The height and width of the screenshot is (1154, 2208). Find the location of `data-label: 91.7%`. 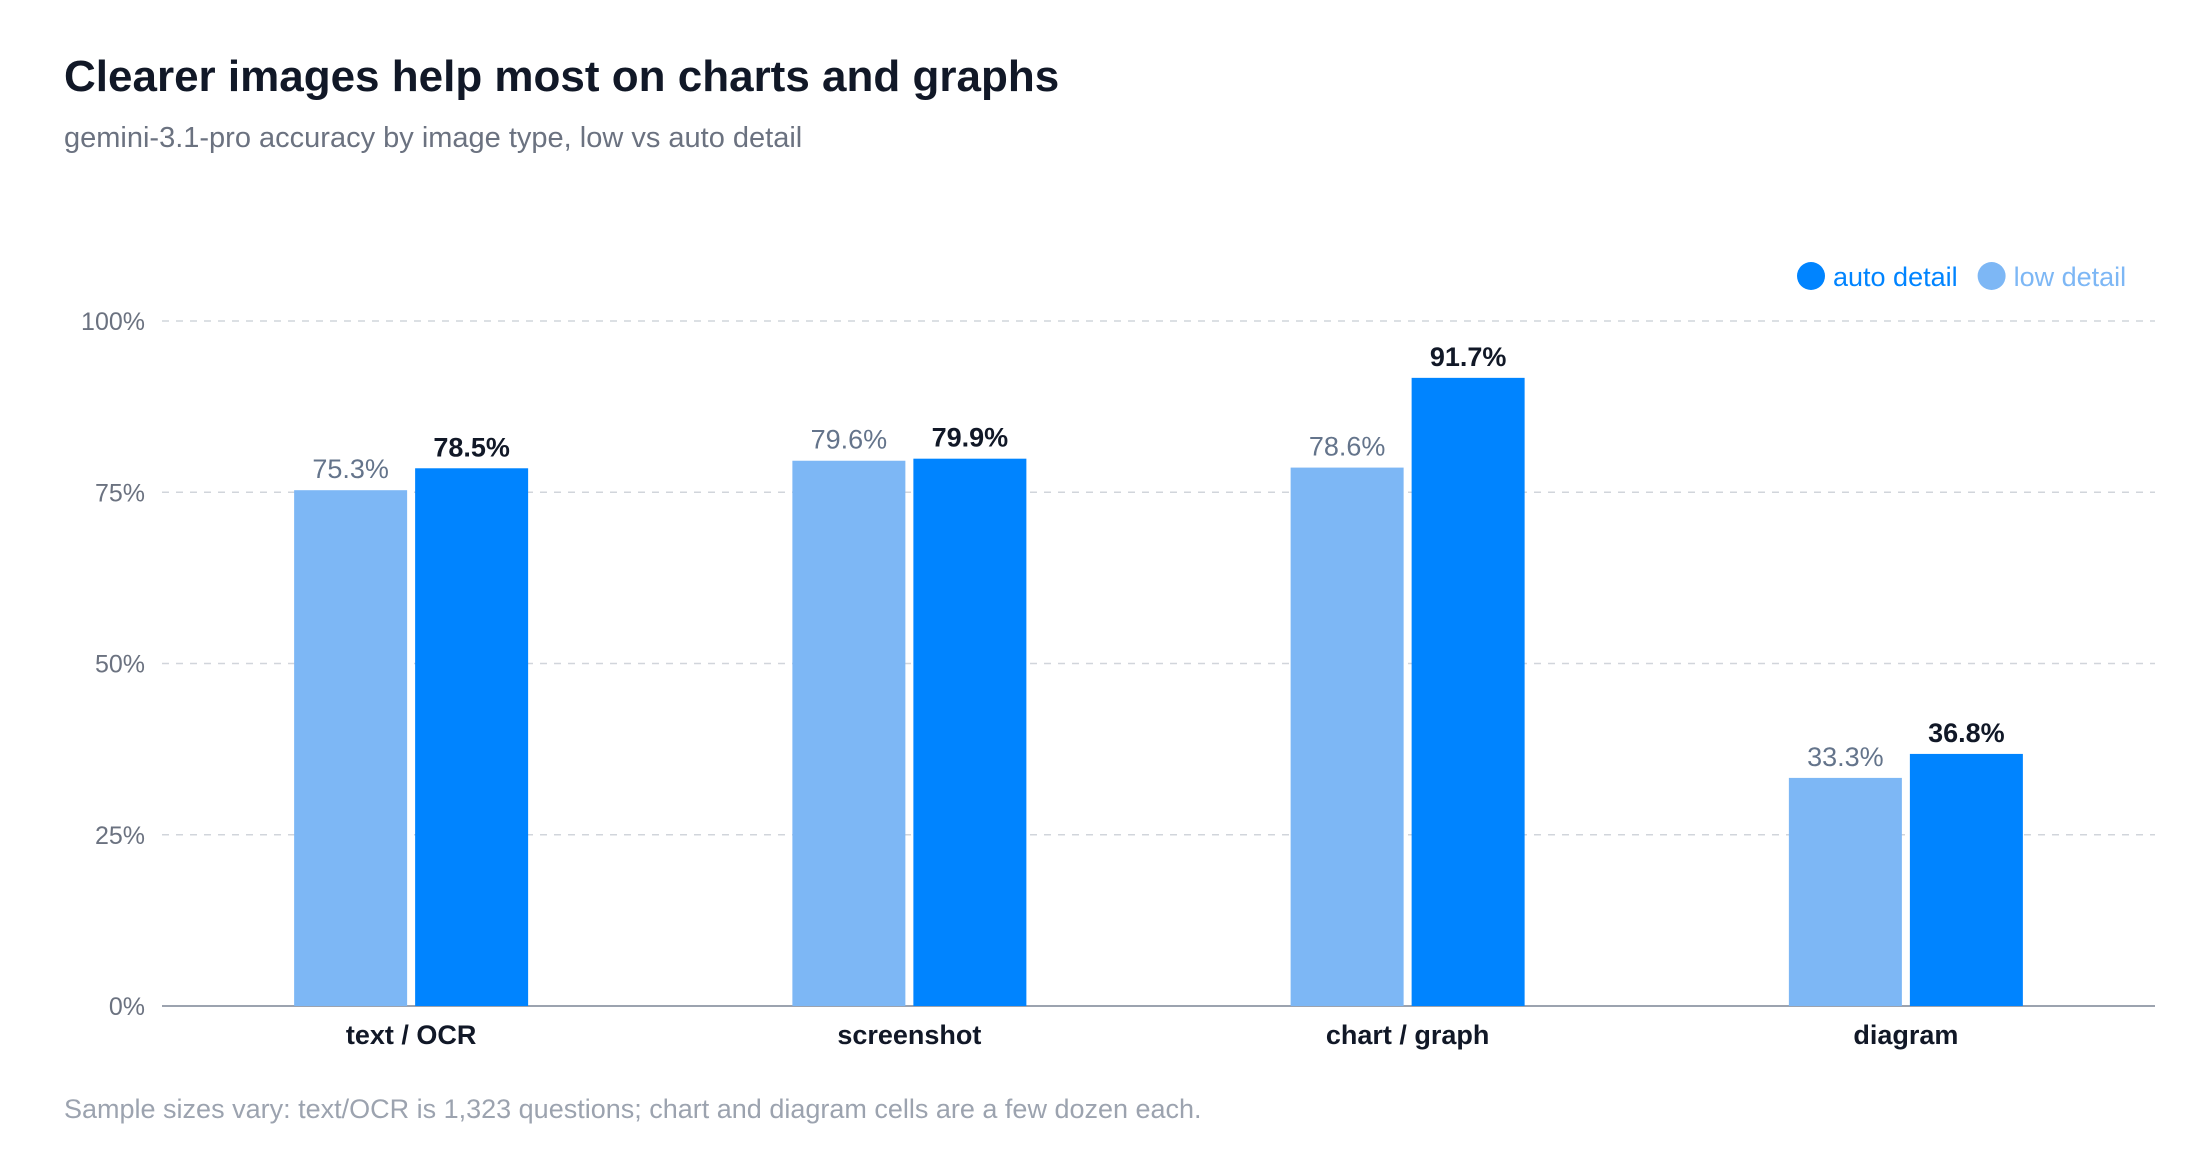

data-label: 91.7% is located at coordinates (1468, 357).